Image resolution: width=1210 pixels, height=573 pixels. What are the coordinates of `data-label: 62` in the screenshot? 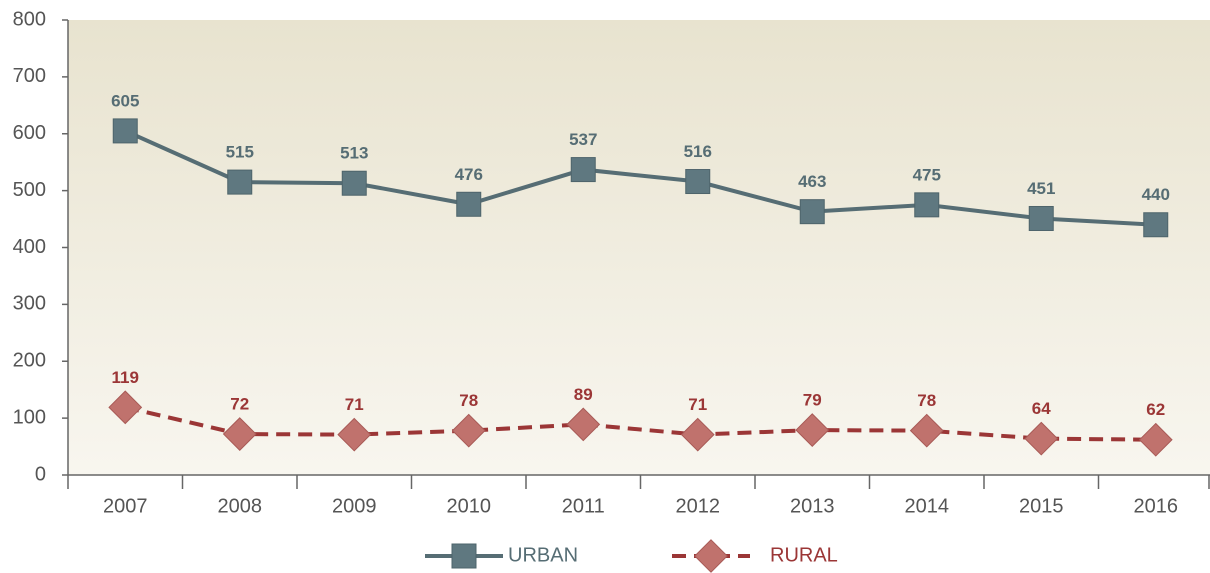 It's located at (1155, 409).